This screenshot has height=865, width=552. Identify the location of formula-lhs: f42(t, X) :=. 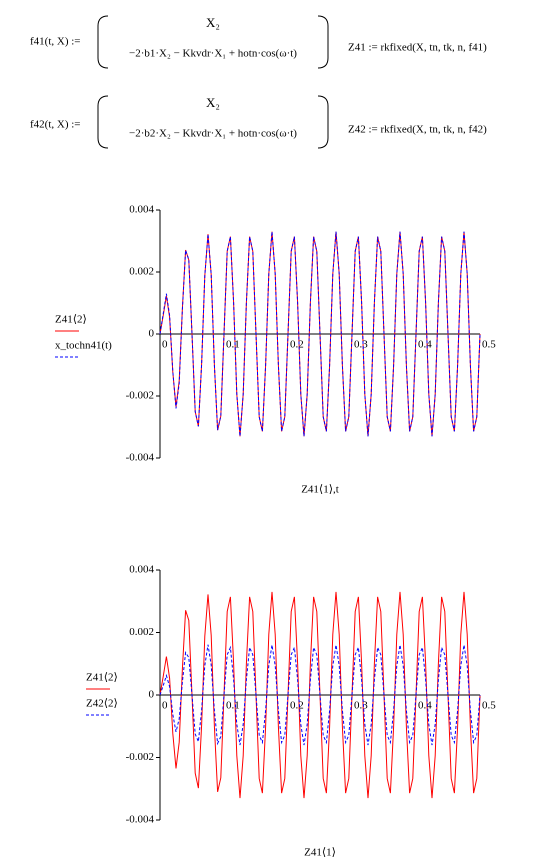
(55, 125).